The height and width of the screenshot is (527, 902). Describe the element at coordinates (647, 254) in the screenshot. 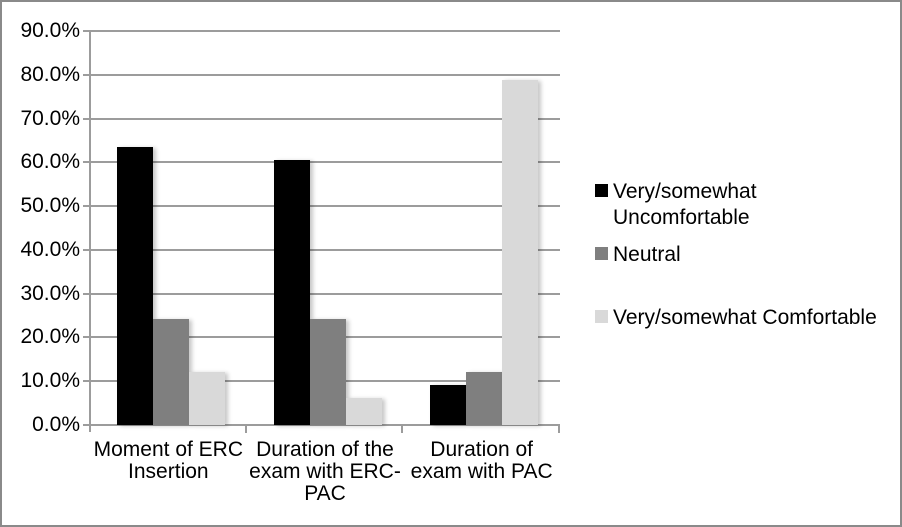

I see `legend-label: Neutral` at that location.